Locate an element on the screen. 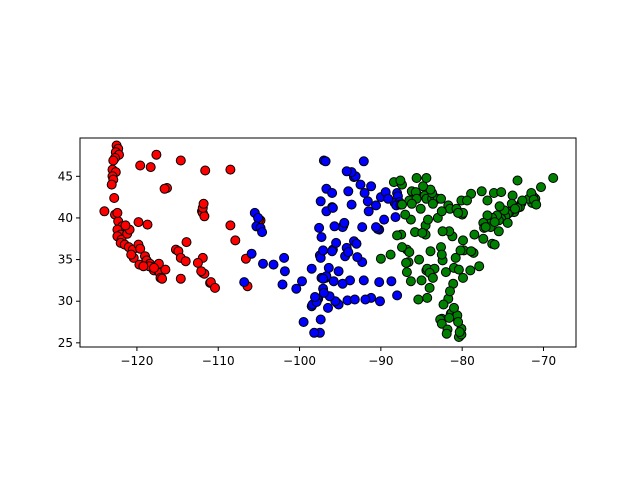  x-axis: −120 −110 −100 −90 −80 −70 is located at coordinates (338, 357).